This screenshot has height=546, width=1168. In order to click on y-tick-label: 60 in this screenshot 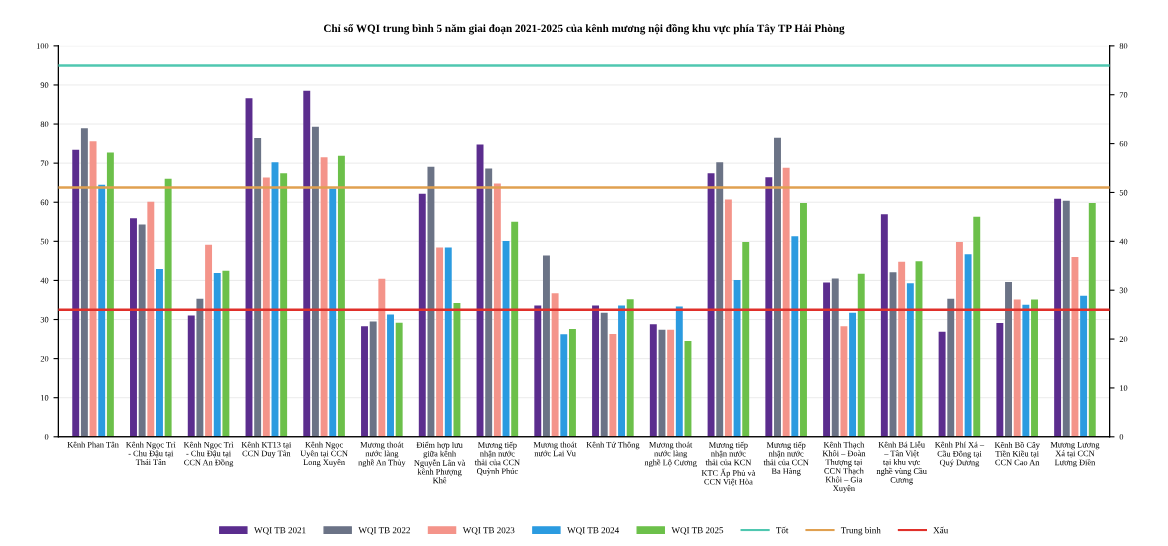, I will do `click(44, 202)`.